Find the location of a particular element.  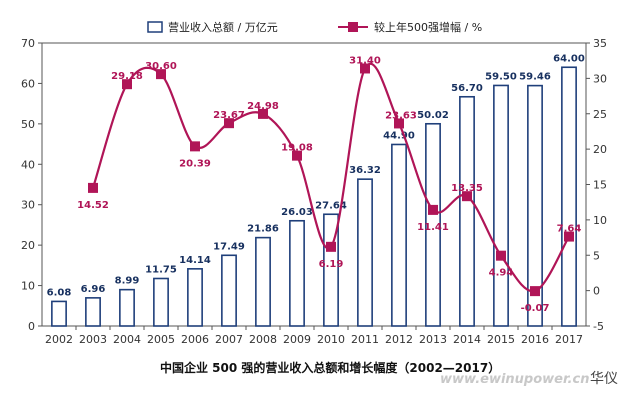

bar-data-label: 21.86 is located at coordinates (263, 229).